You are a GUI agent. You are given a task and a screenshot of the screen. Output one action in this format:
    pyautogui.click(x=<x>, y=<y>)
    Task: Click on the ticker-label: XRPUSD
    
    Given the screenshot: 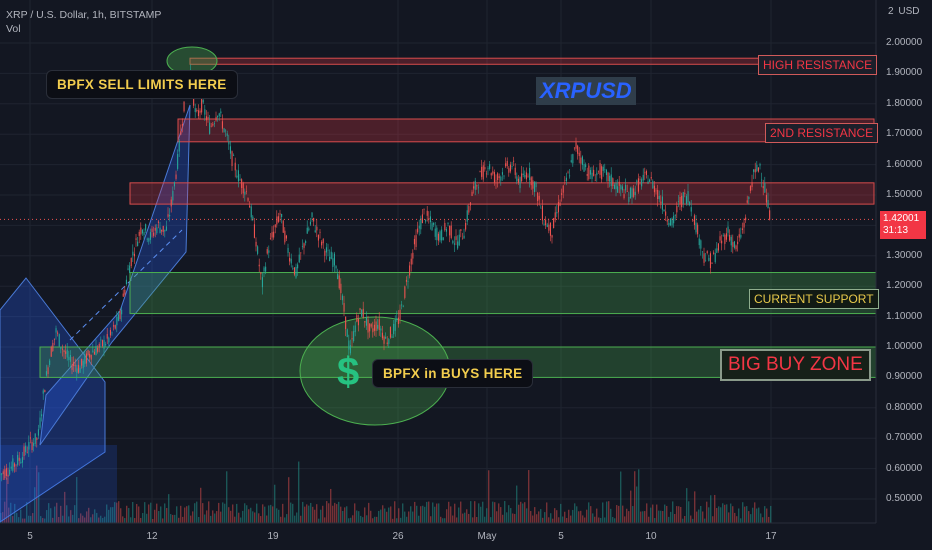 What is the action you would take?
    pyautogui.click(x=586, y=91)
    